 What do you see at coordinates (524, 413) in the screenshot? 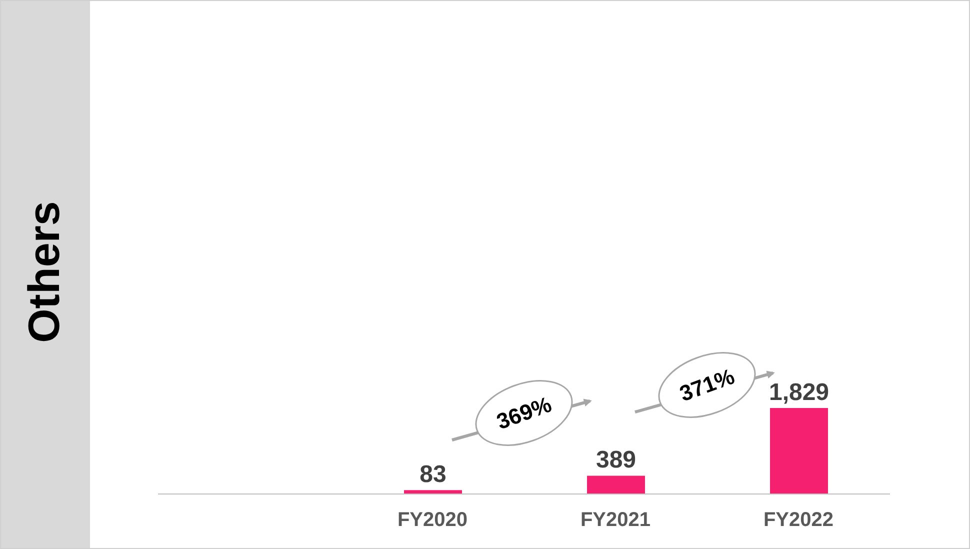
I see `annotation: 369%` at bounding box center [524, 413].